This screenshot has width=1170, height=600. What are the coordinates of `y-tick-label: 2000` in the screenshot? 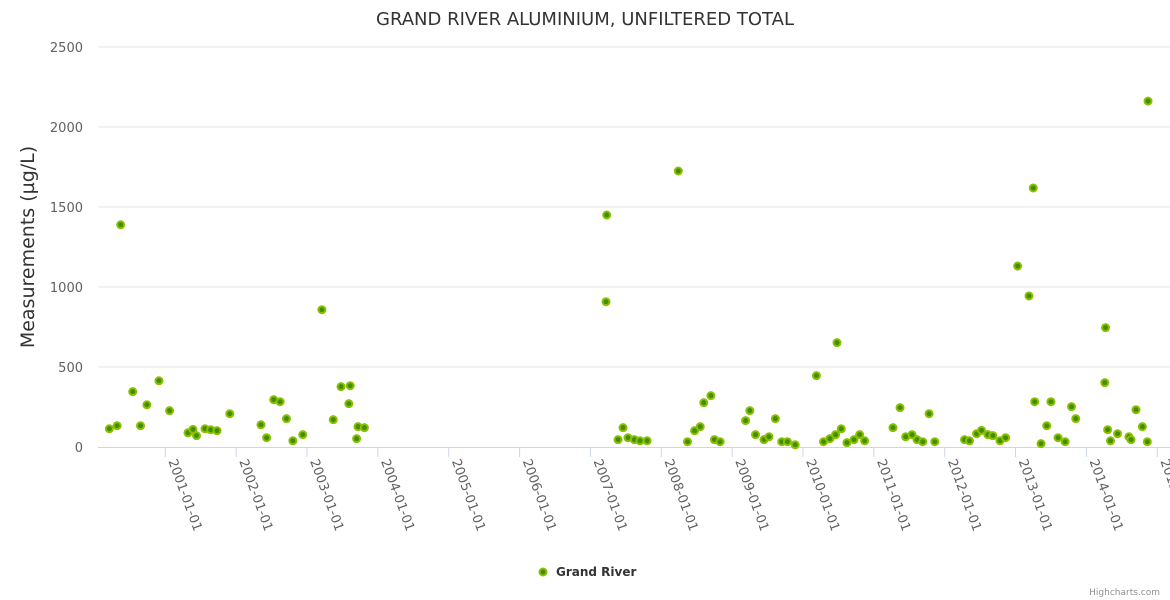 It's located at (66, 128).